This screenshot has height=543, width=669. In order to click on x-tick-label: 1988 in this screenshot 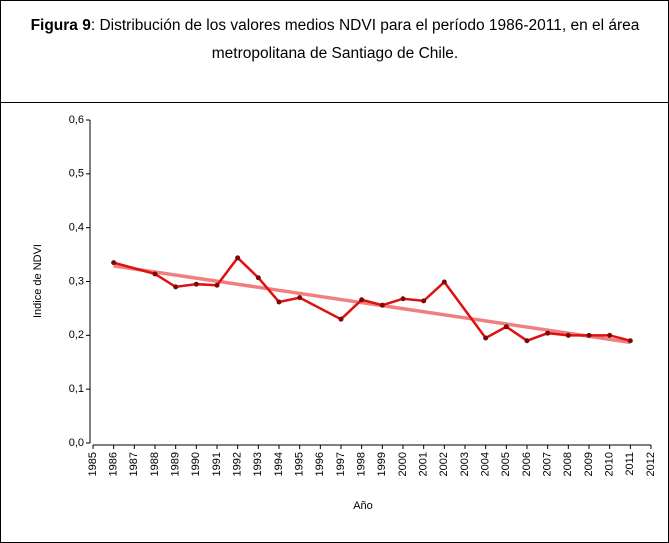, I will do `click(155, 464)`.